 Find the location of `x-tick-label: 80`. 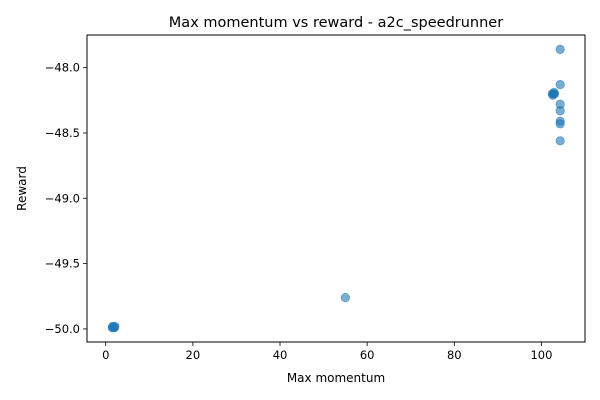

x-tick-label: 80 is located at coordinates (454, 355).